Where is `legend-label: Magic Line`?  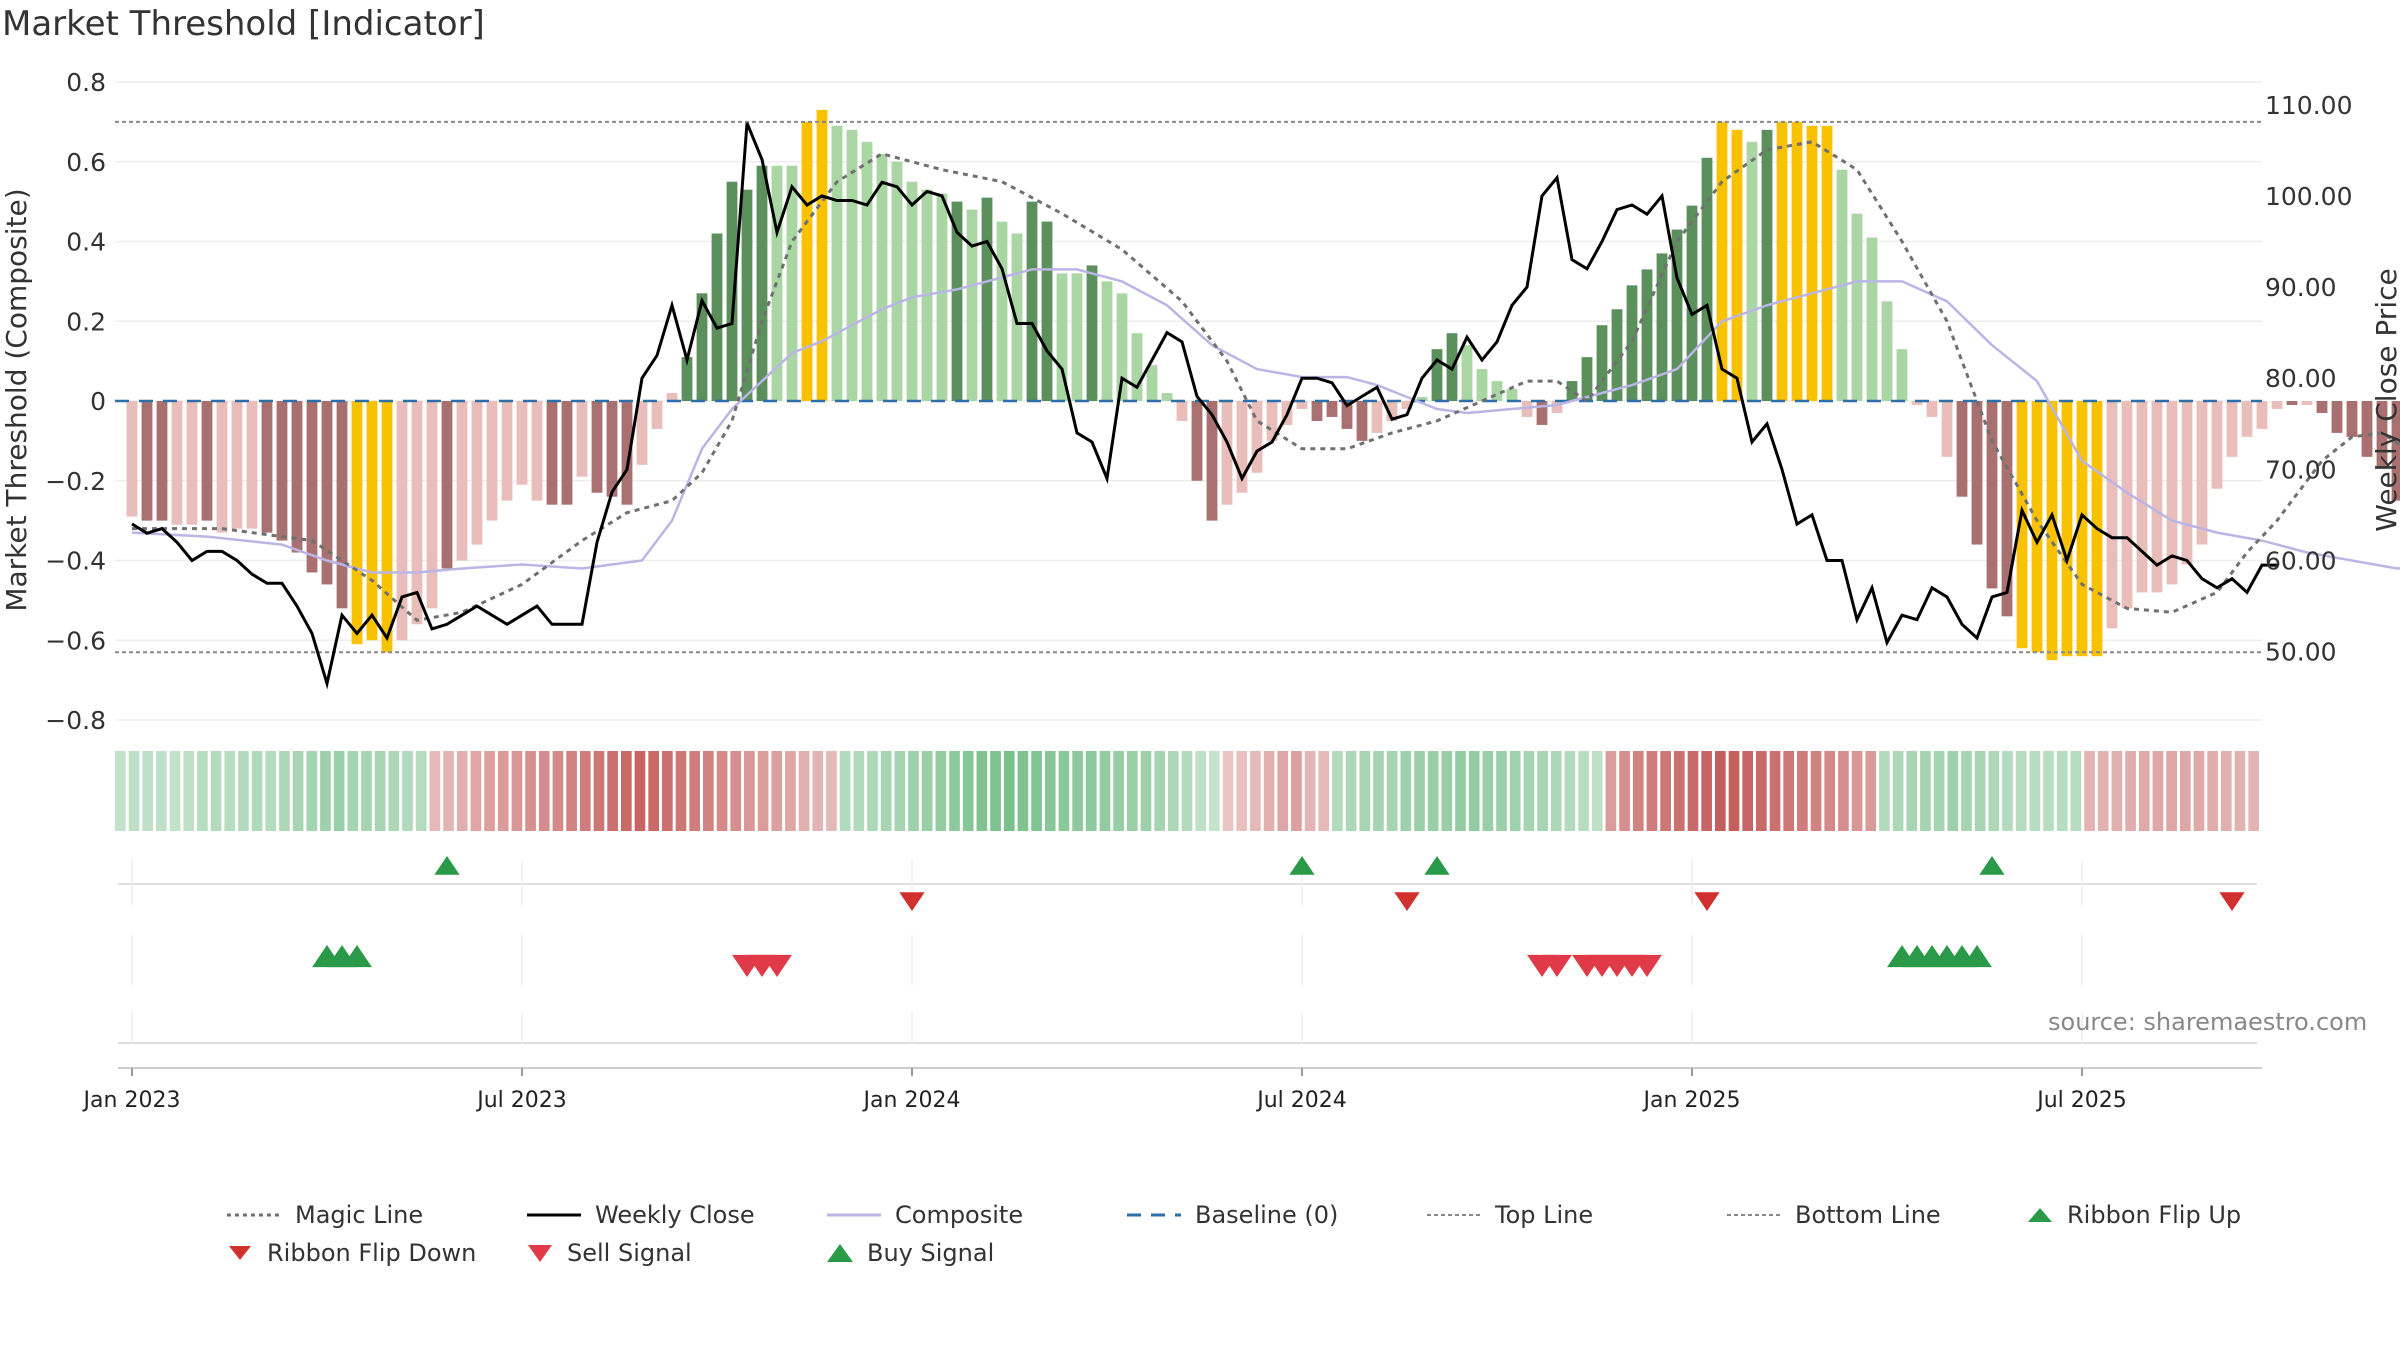 legend-label: Magic Line is located at coordinates (359, 1215).